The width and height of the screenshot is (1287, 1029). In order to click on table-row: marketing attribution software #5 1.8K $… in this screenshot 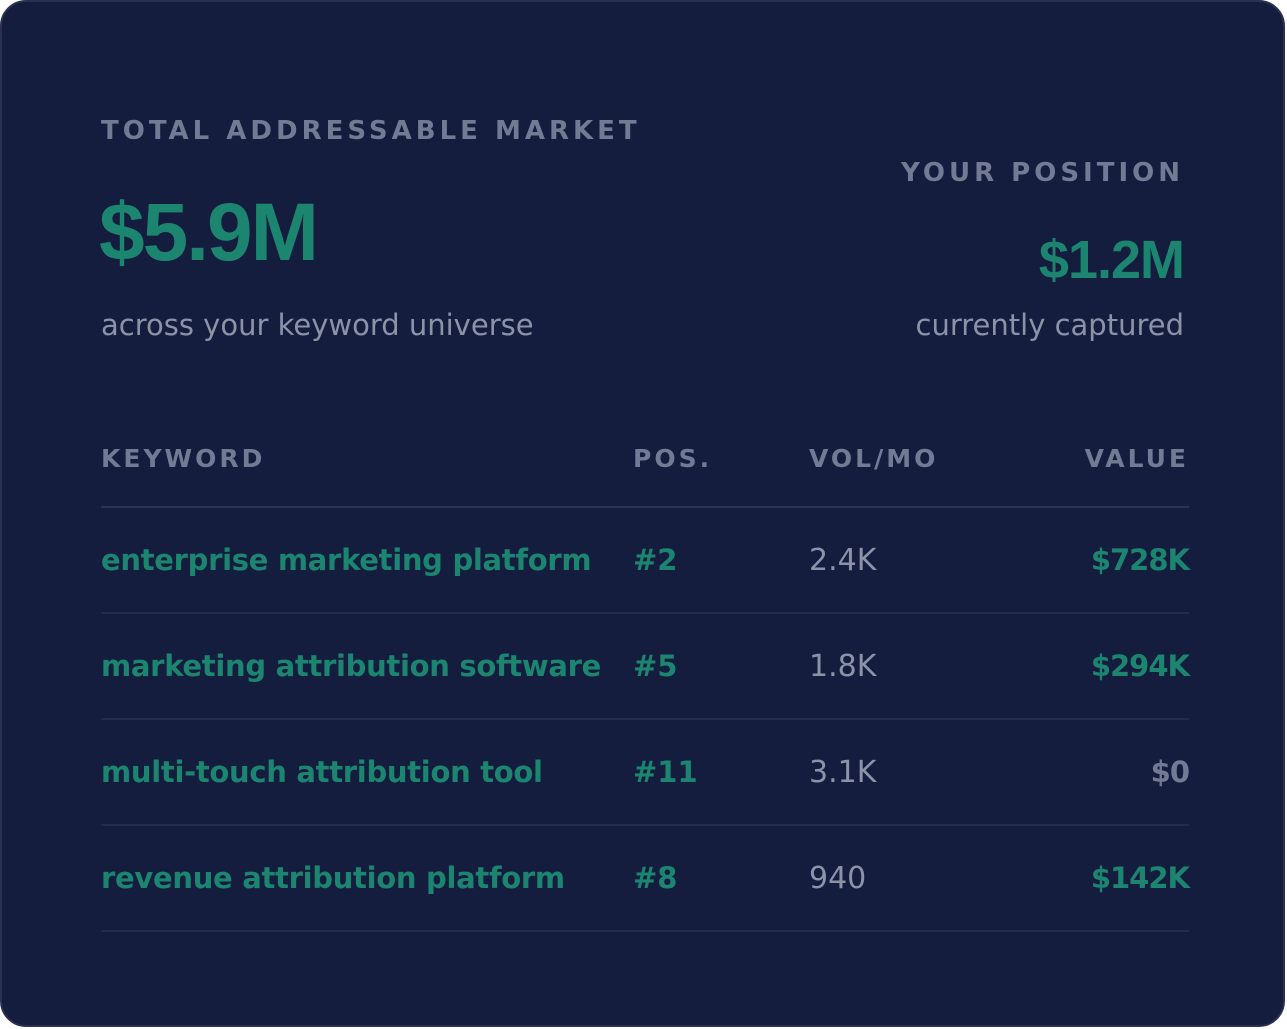, I will do `click(645, 667)`.